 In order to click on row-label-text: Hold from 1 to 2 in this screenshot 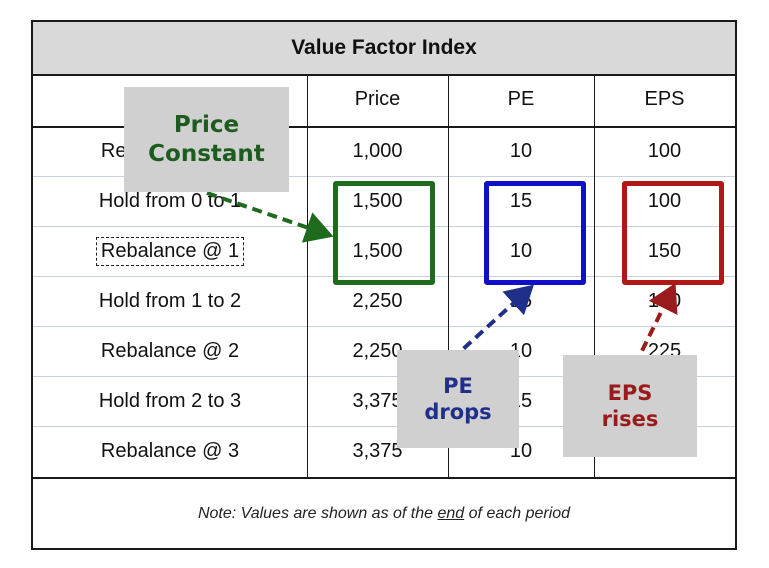, I will do `click(170, 300)`.